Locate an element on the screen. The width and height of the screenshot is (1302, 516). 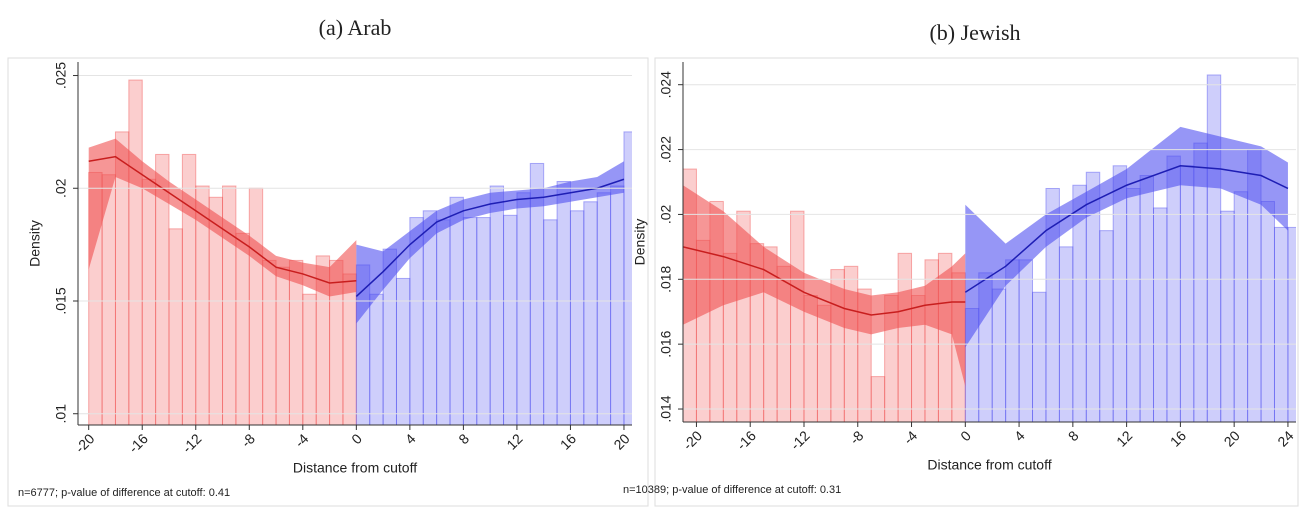
x-tick-label: 8 is located at coordinates (463, 438).